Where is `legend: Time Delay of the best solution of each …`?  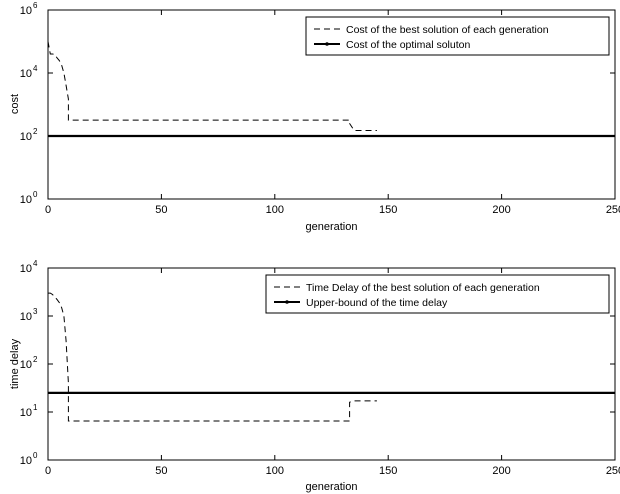 legend: Time Delay of the best solution of each … is located at coordinates (437, 294).